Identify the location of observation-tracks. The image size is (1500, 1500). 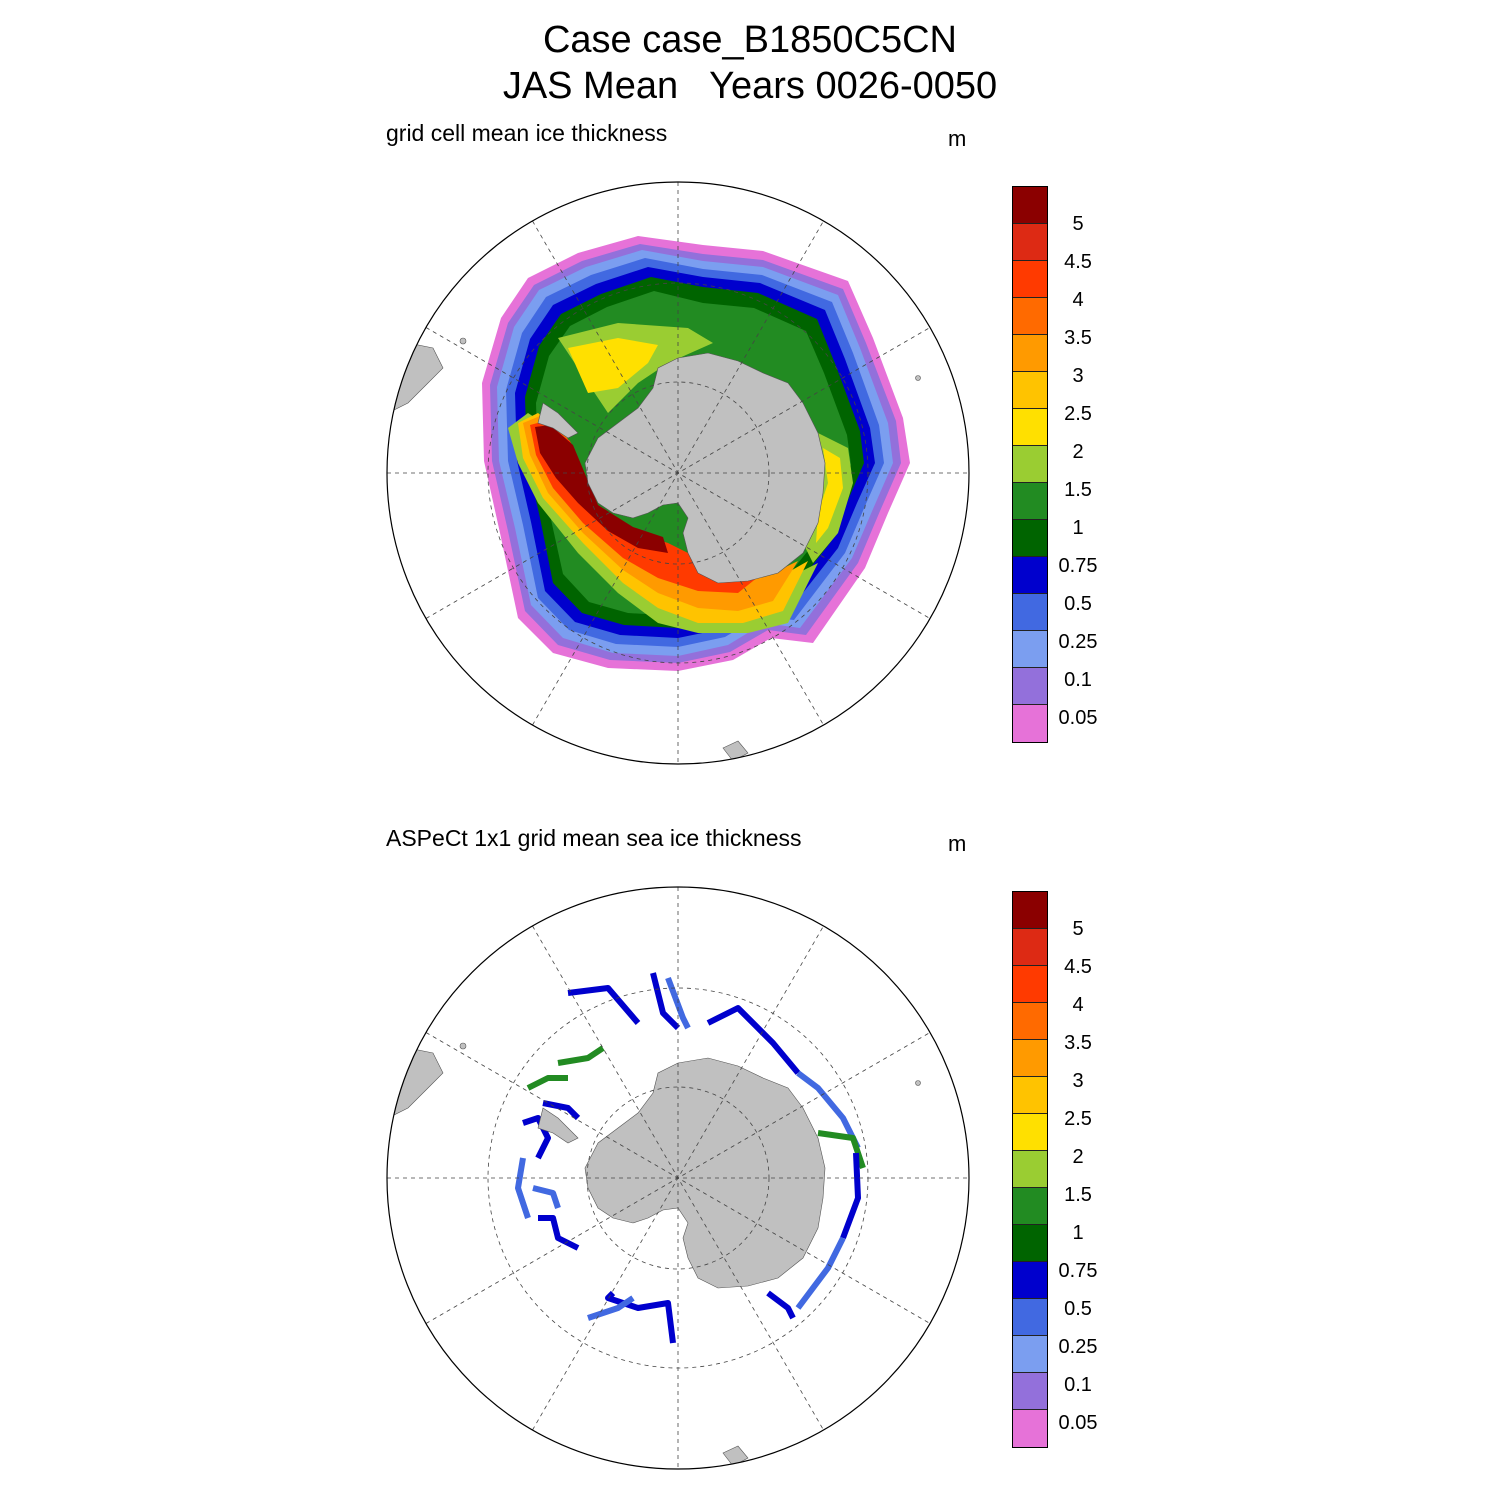
(690, 1158).